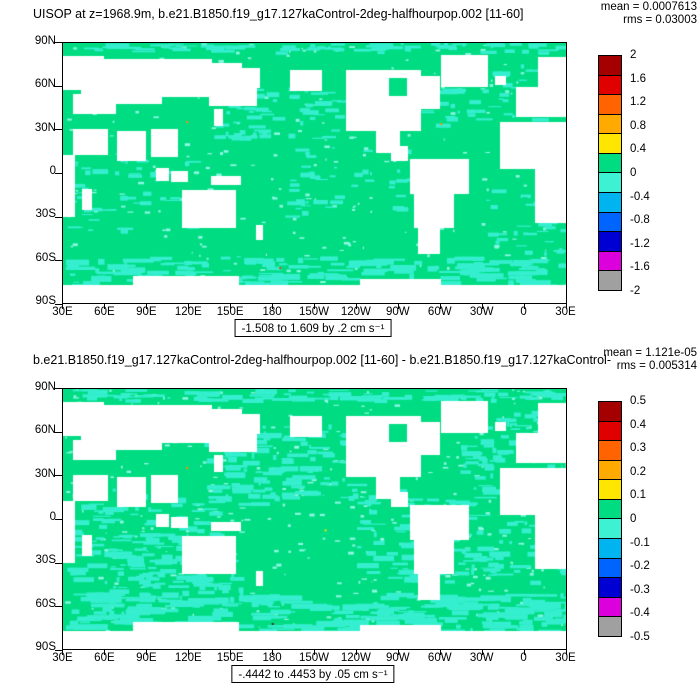  Describe the element at coordinates (633, 55) in the screenshot. I see `colorbar-label: 2` at that location.